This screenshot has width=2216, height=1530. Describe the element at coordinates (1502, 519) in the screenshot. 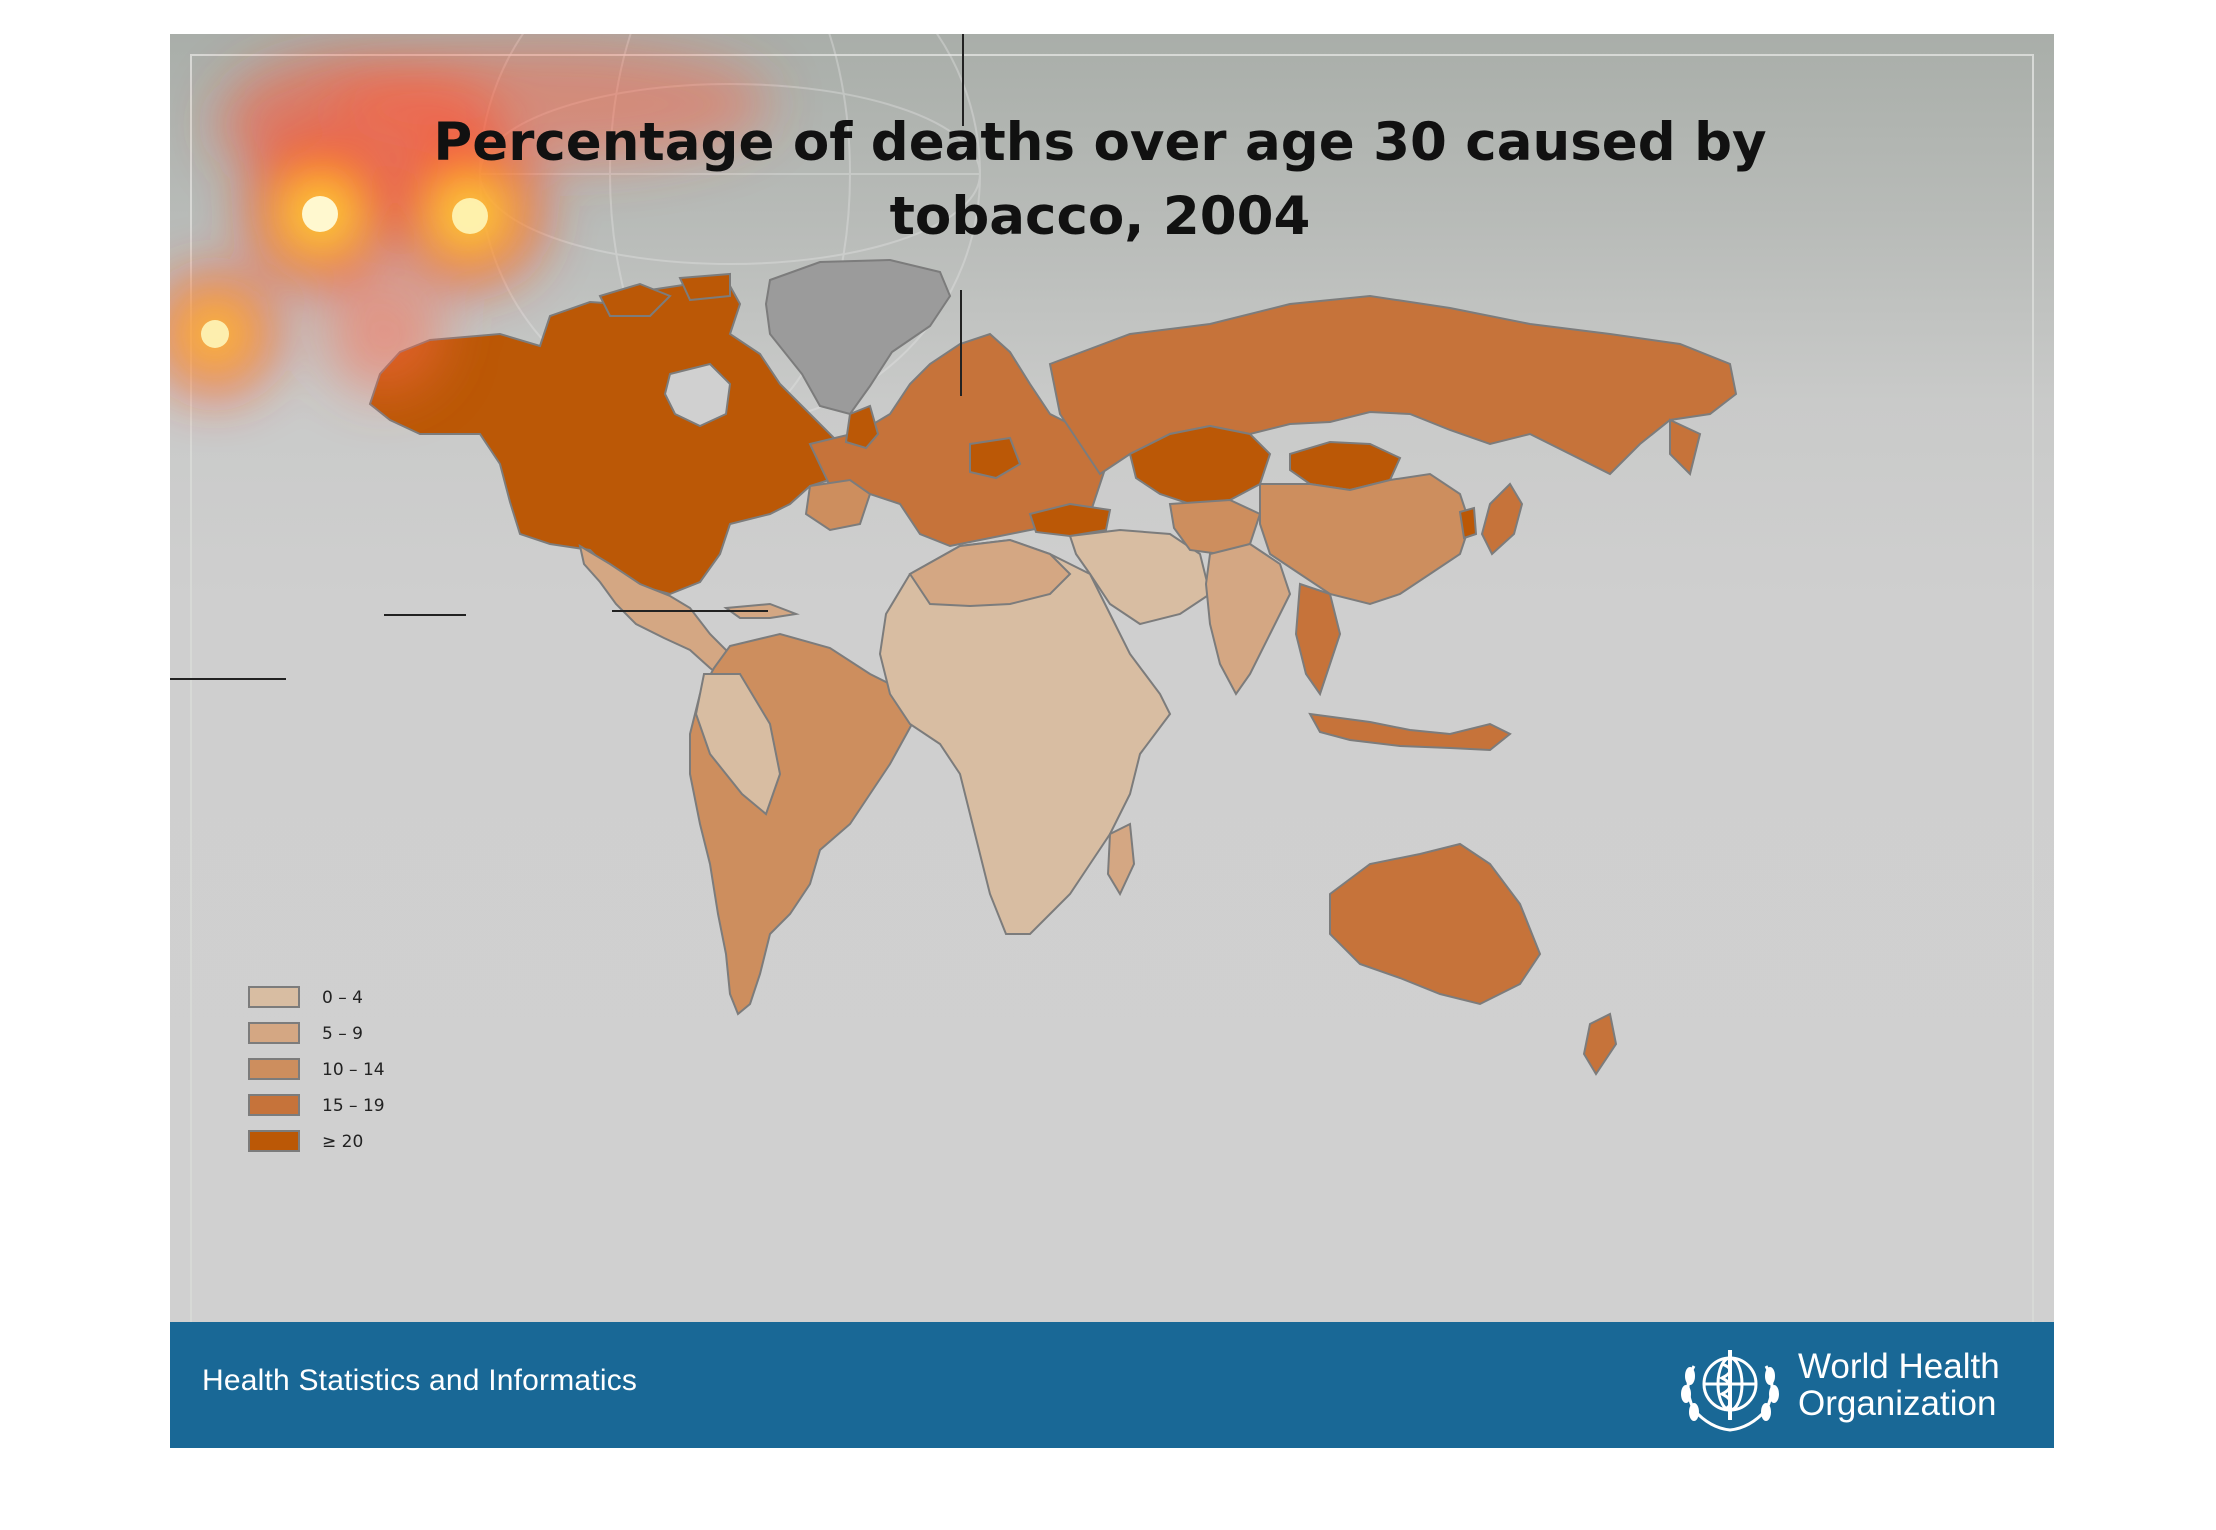

I see `region-japan` at that location.